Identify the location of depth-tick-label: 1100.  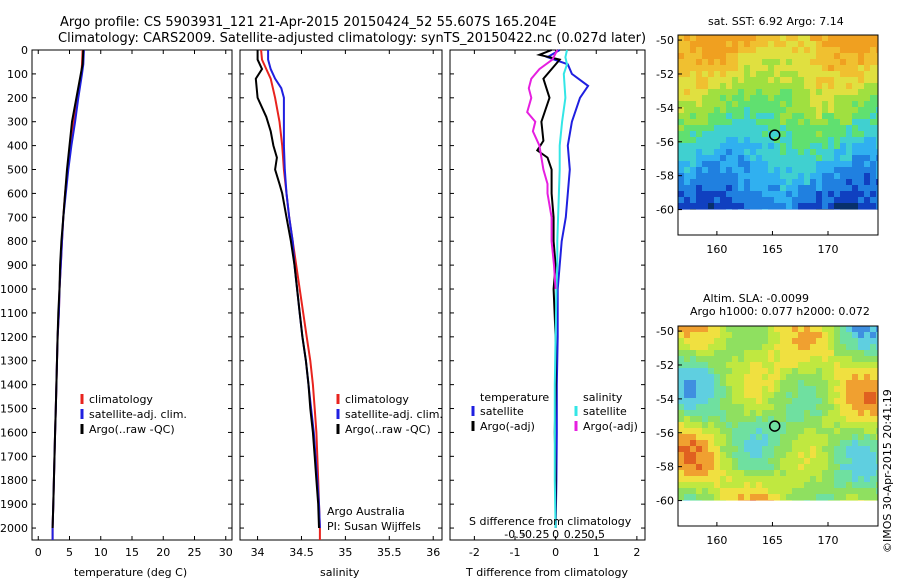
(14, 313).